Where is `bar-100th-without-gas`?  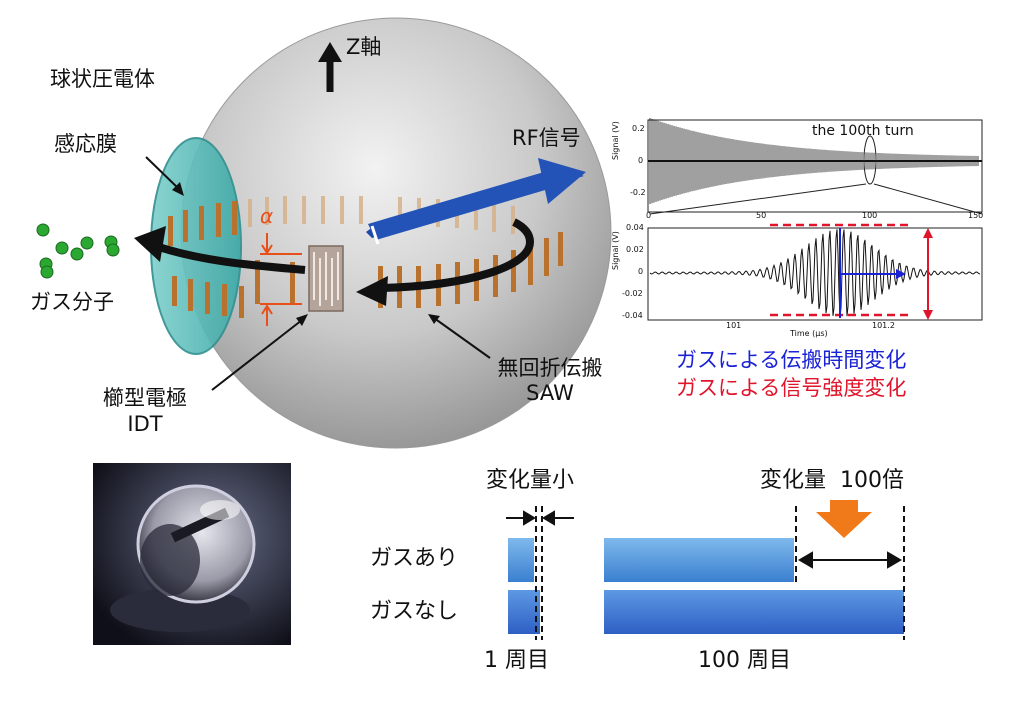
bar-100th-without-gas is located at coordinates (754, 612).